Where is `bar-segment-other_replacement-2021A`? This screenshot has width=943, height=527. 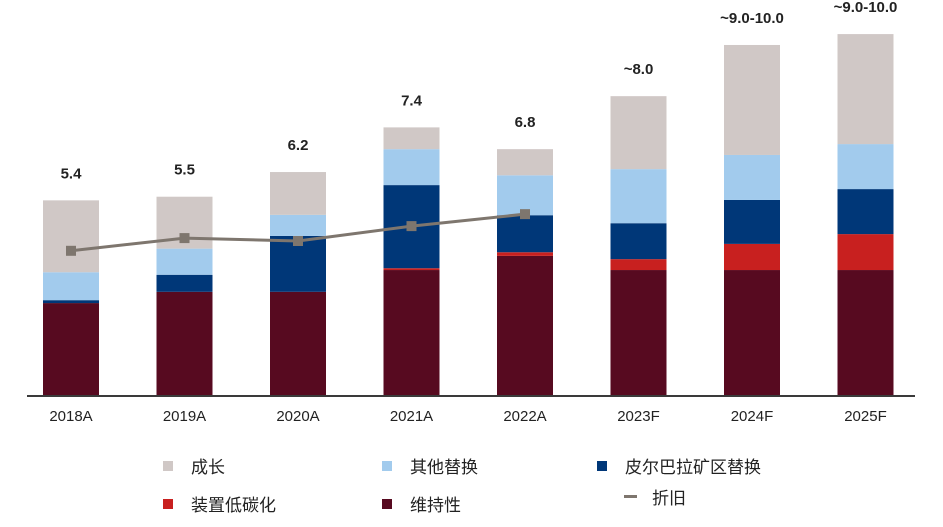
bar-segment-other_replacement-2021A is located at coordinates (411, 167).